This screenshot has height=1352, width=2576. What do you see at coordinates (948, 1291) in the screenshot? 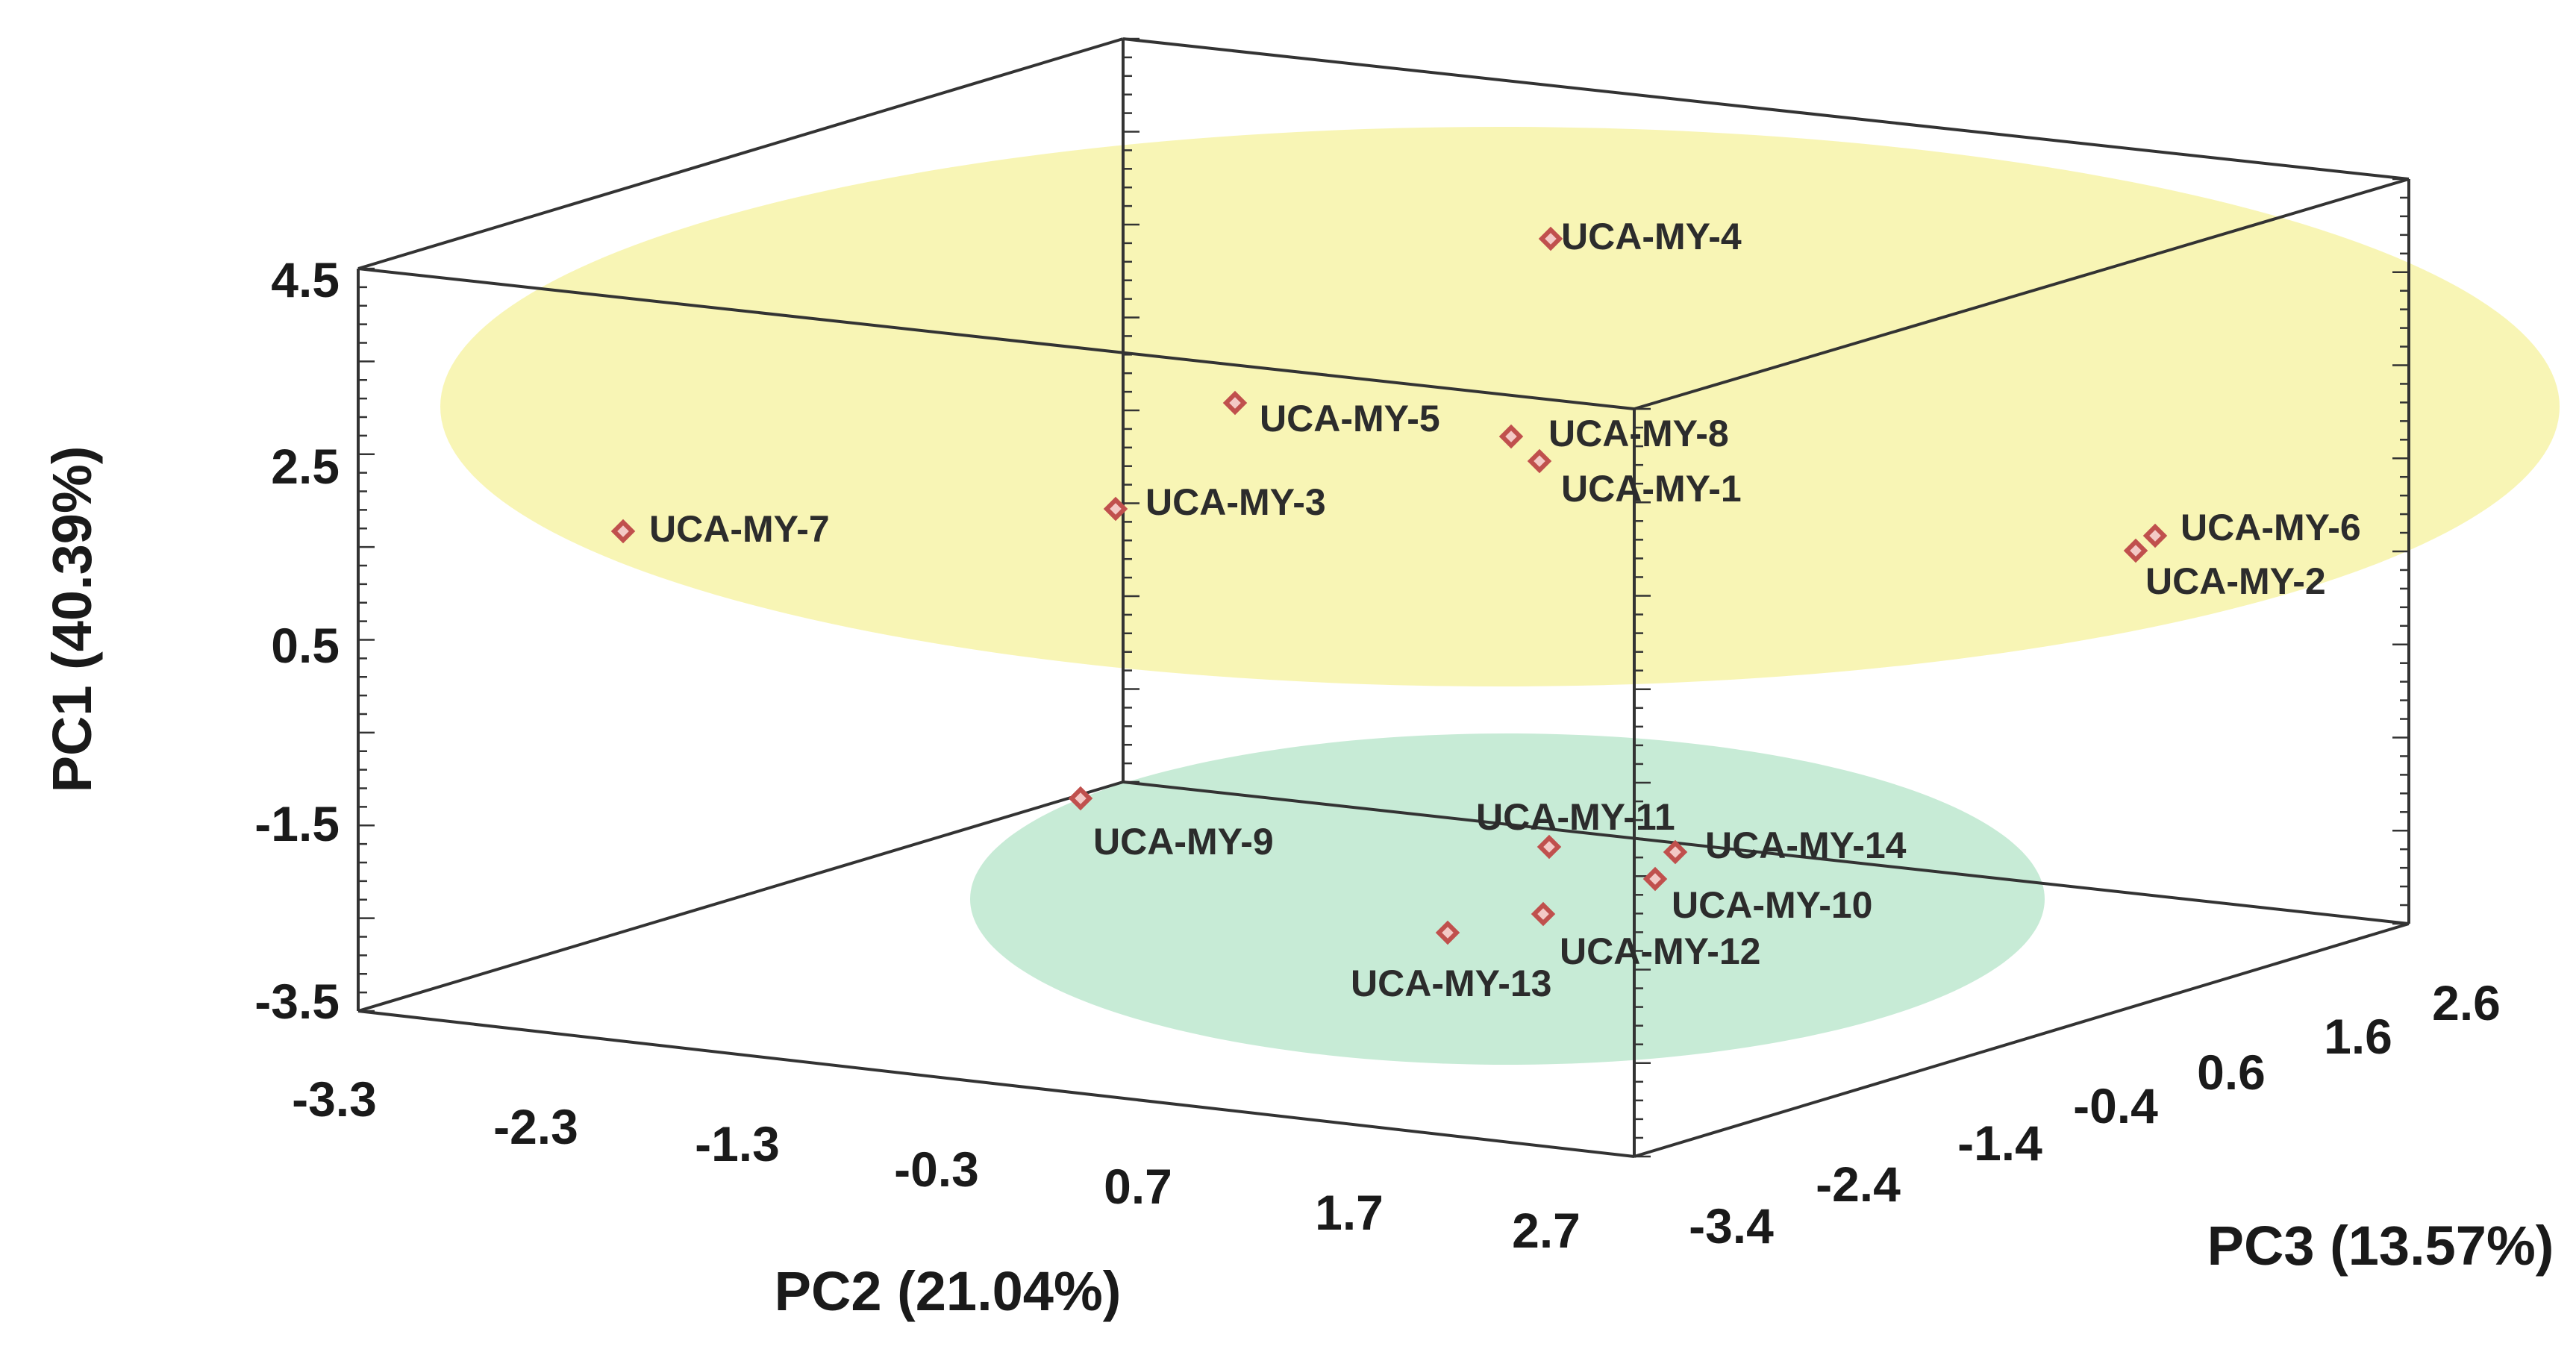
I see `pc2-axis-title: PC2 (21.04%)` at bounding box center [948, 1291].